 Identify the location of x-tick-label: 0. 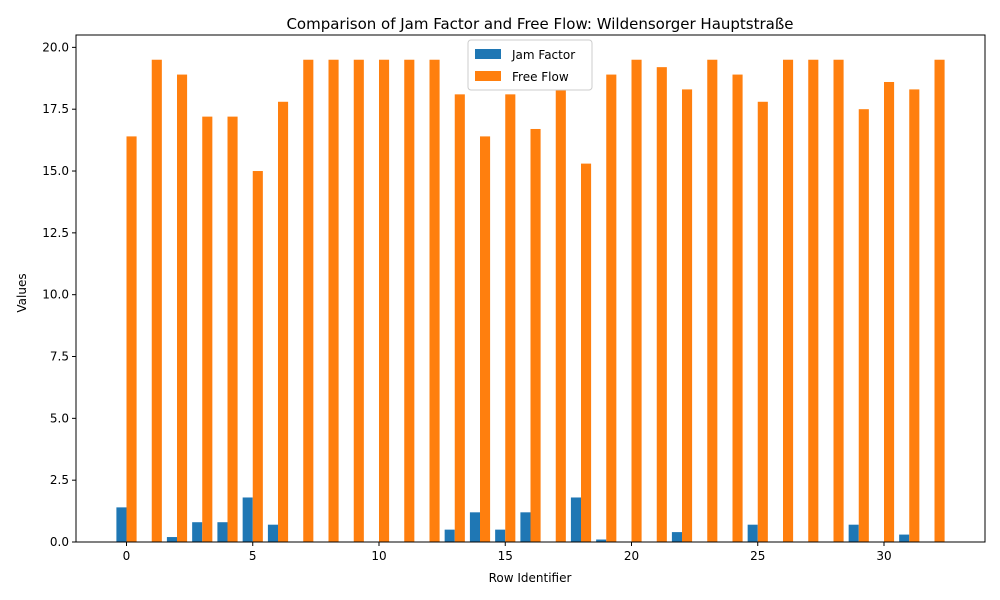
(127, 556).